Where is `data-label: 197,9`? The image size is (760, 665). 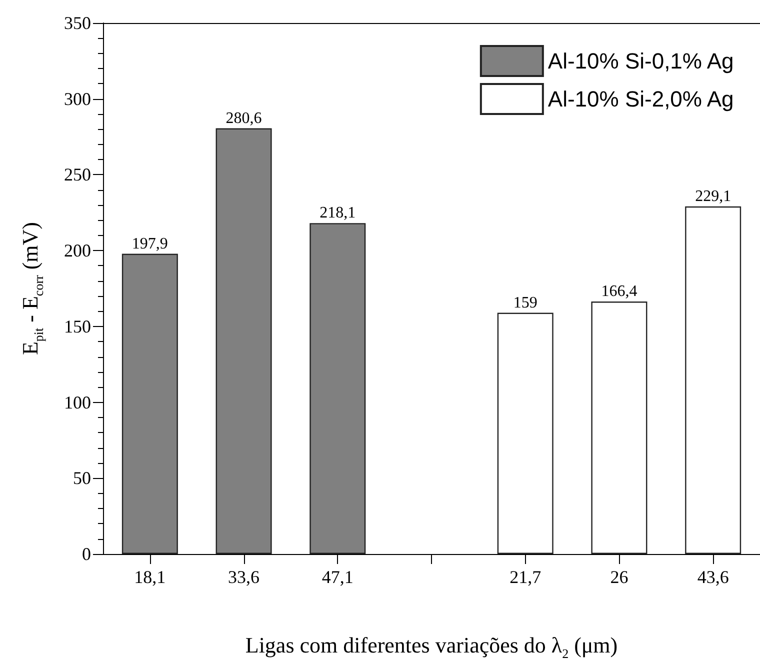 data-label: 197,9 is located at coordinates (150, 243).